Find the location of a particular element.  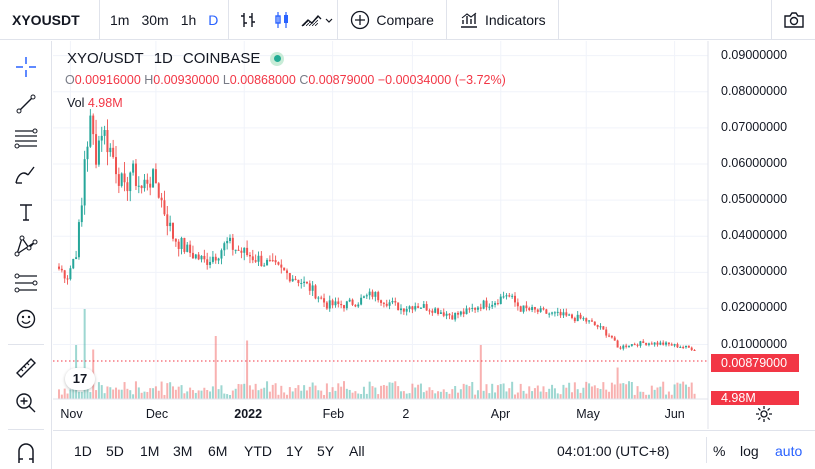

brush-icon is located at coordinates (26, 176).